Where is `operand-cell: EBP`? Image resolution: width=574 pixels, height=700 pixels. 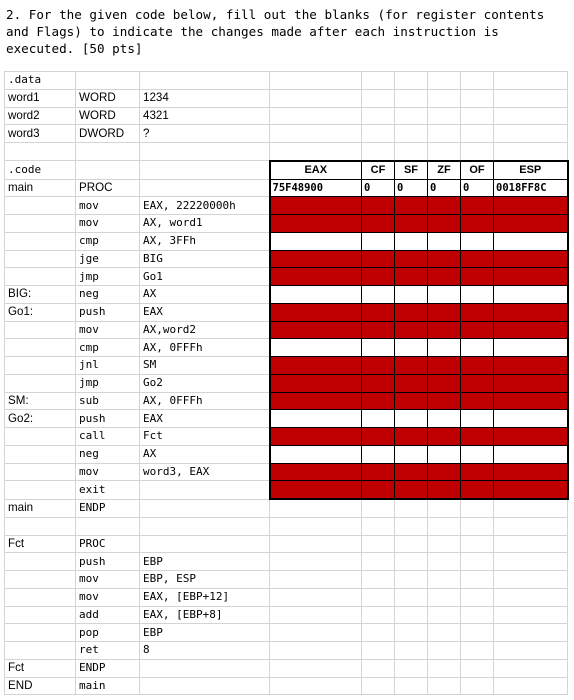
operand-cell: EBP is located at coordinates (204, 632).